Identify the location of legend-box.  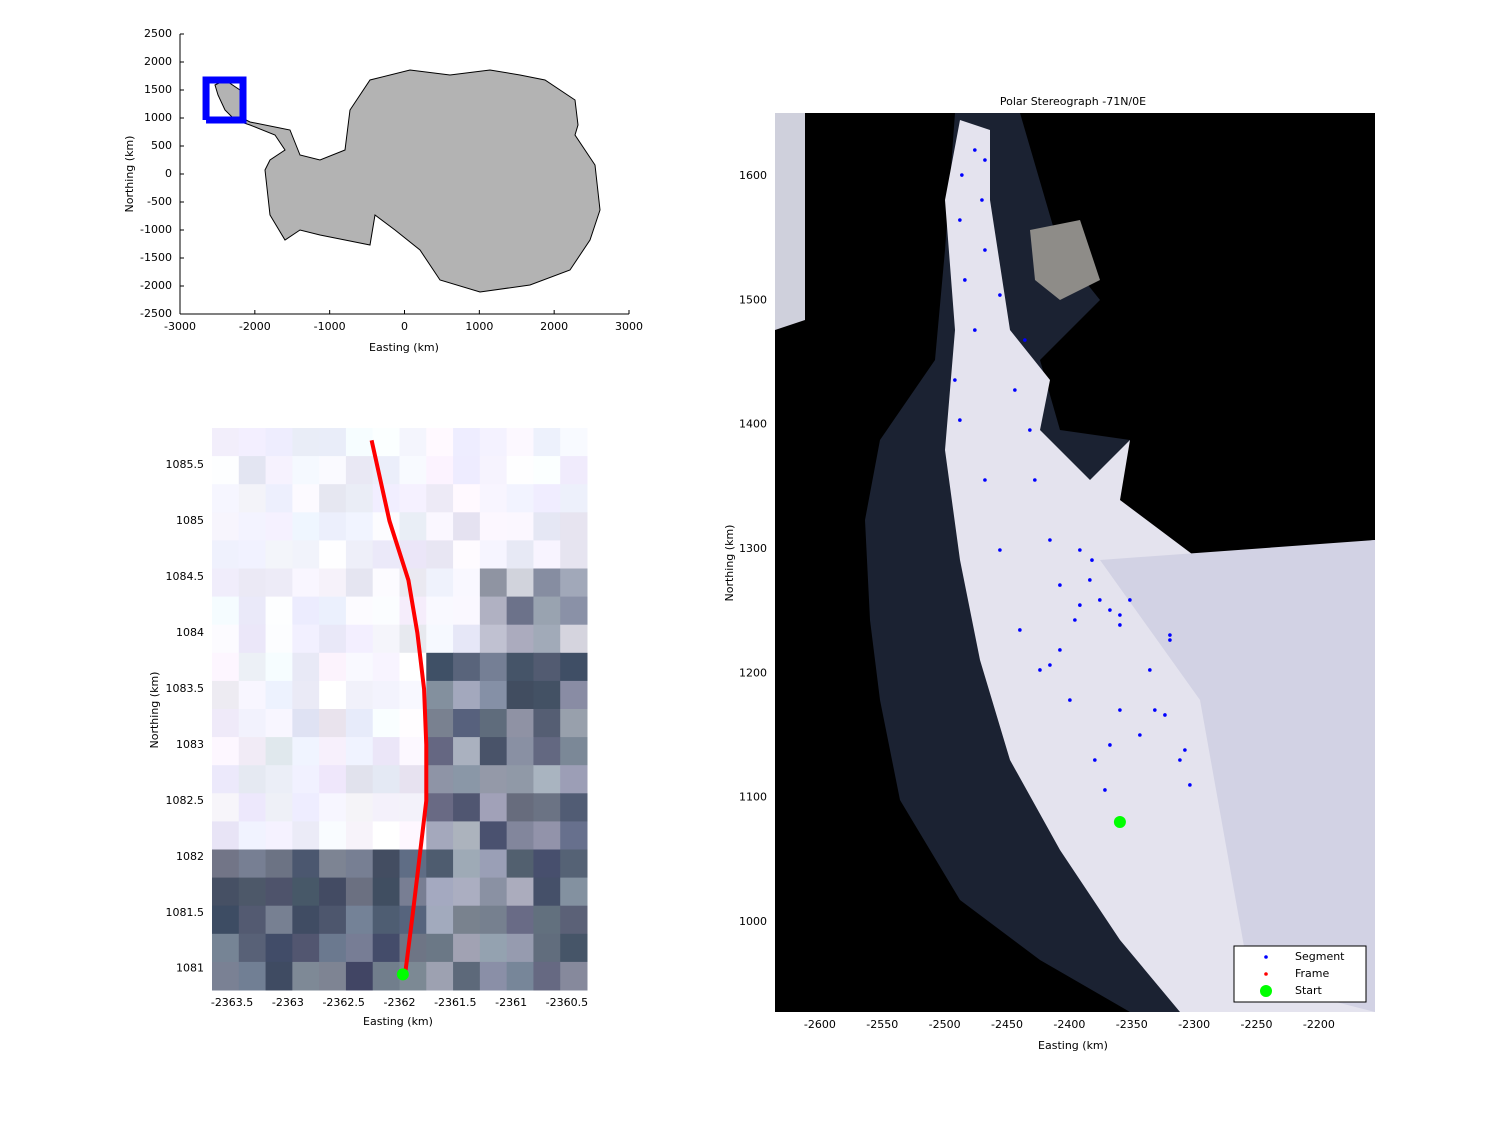
(1300, 974).